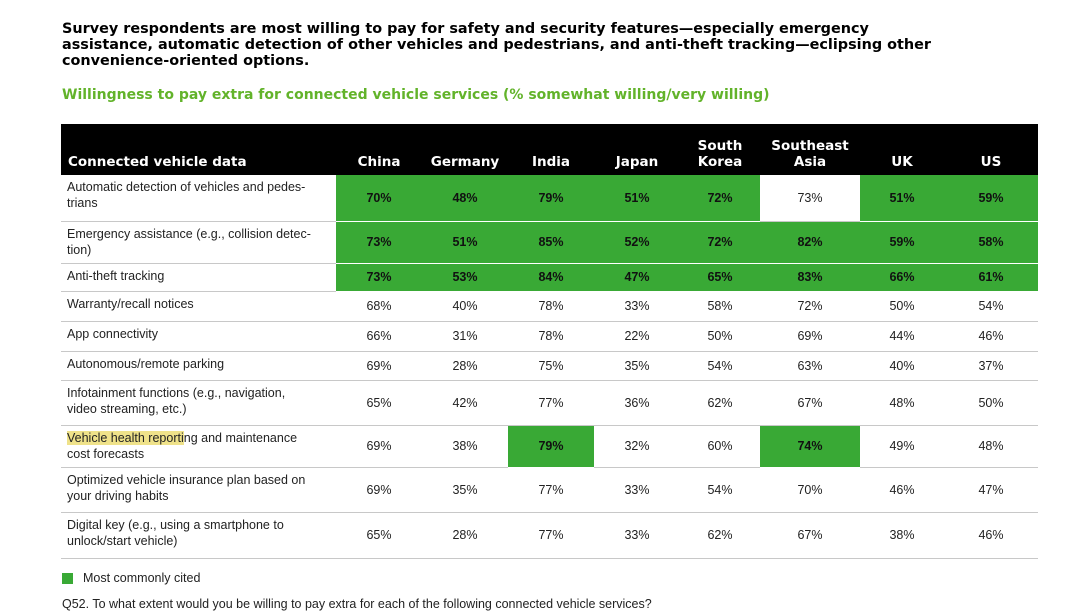 The width and height of the screenshot is (1080, 611). Describe the element at coordinates (991, 490) in the screenshot. I see `value-cell: 47%` at that location.